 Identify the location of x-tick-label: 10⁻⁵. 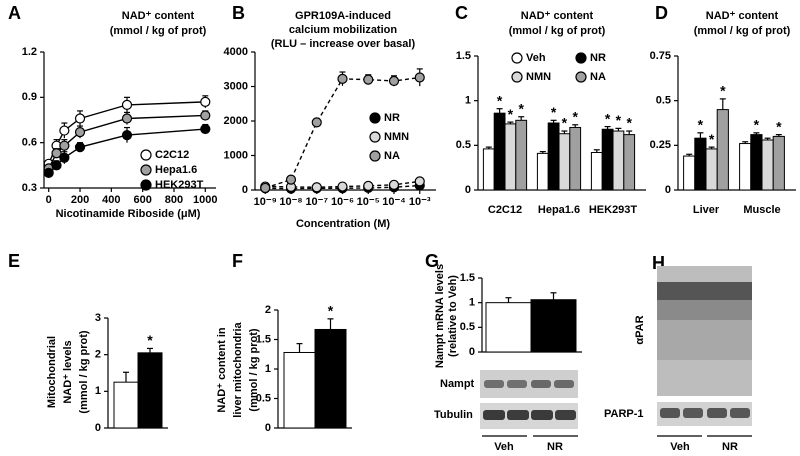
(368, 202).